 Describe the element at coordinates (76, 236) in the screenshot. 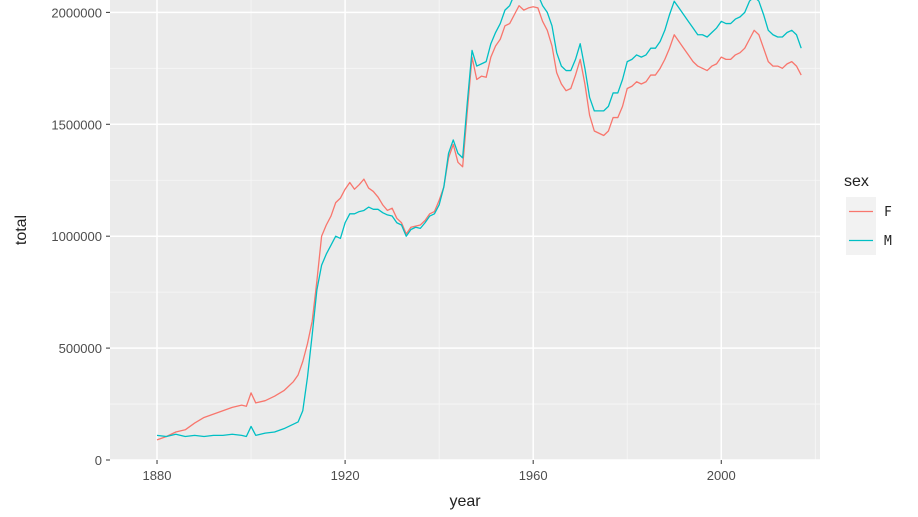

I see `y-tick-label: 1000000` at that location.